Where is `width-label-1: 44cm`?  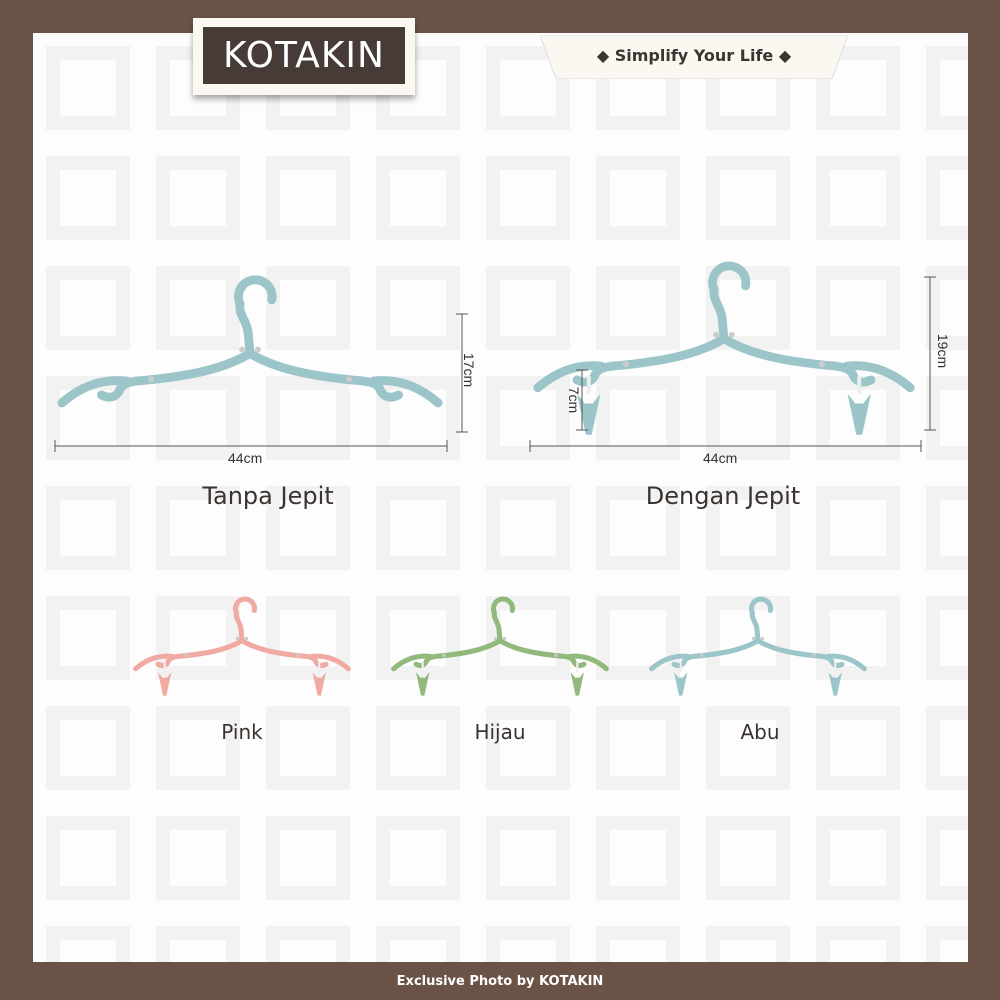
width-label-1: 44cm is located at coordinates (245, 458).